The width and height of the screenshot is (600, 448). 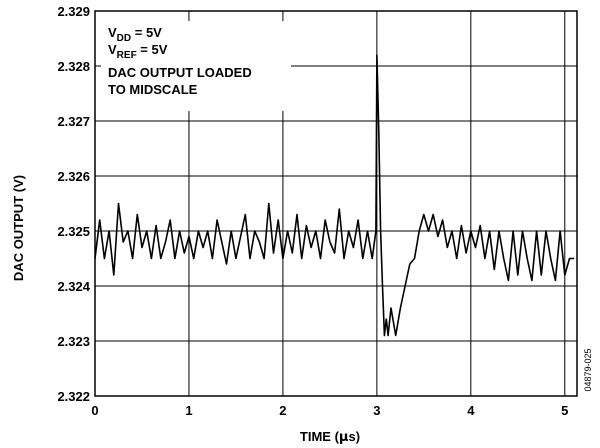 What do you see at coordinates (94, 410) in the screenshot?
I see `x-tick-label-0: 0` at bounding box center [94, 410].